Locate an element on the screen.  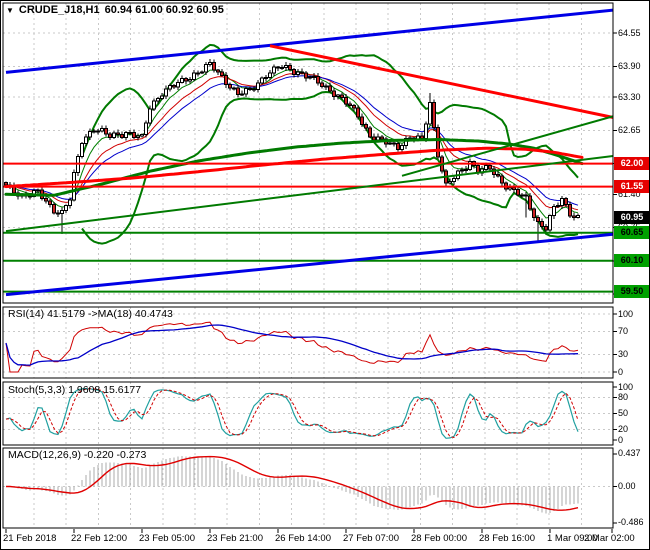
price-tick-label: 62.65 is located at coordinates (629, 129).